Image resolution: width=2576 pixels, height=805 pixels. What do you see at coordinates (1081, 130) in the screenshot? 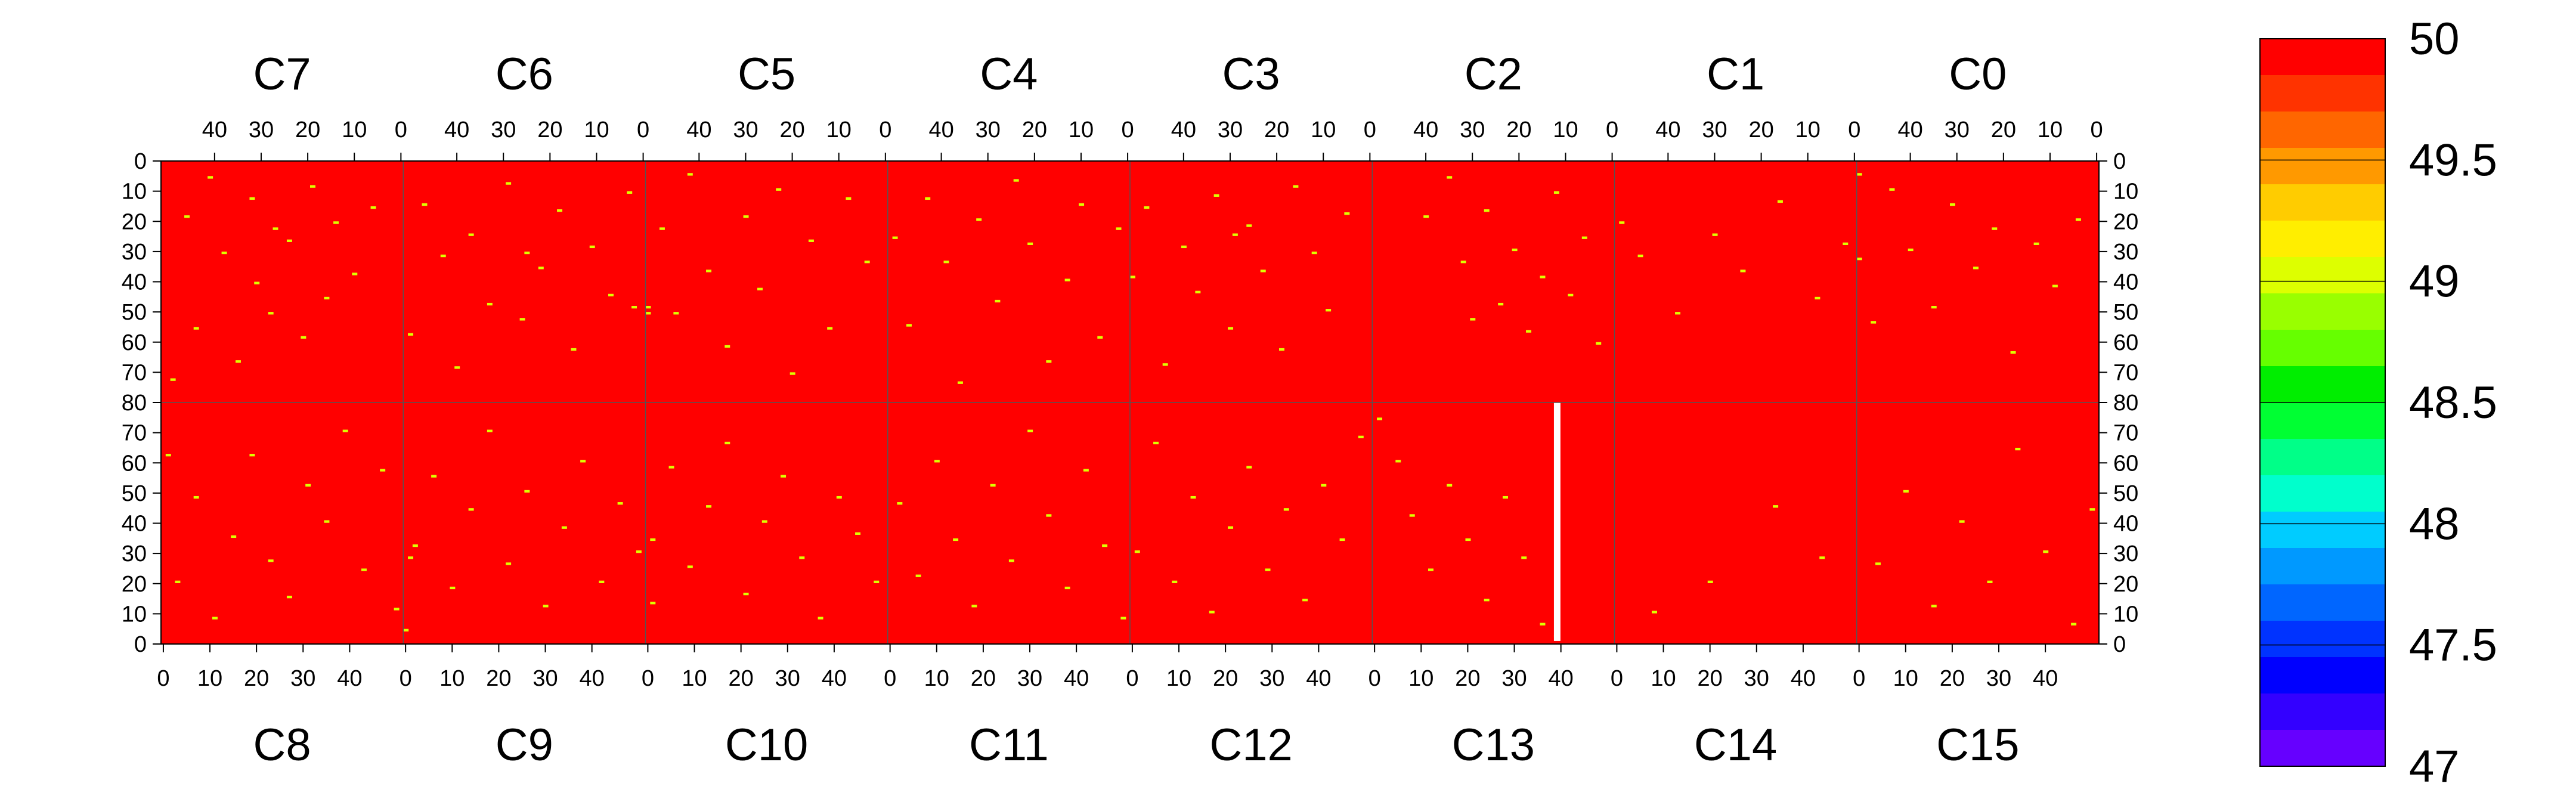
I see `x-tick-label-top: 10` at bounding box center [1081, 130].